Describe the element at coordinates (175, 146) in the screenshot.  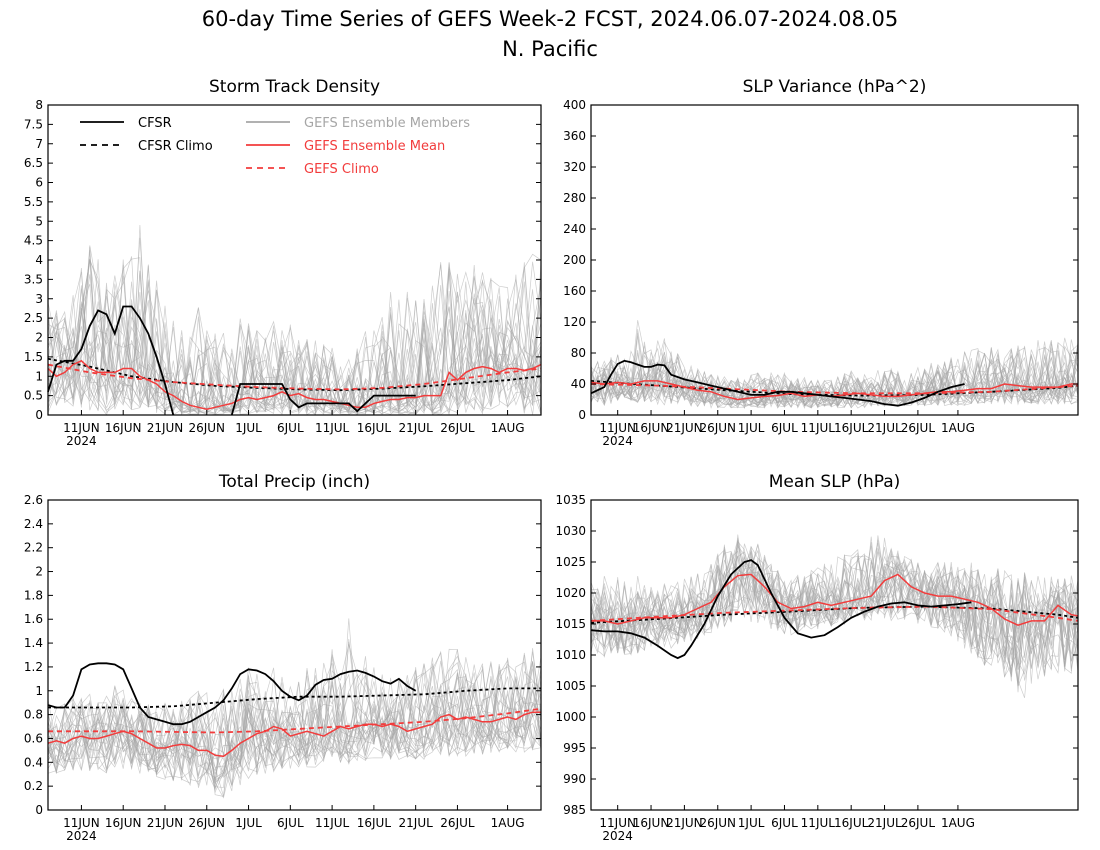
I see `legend-label-cfsr-climo: CFSR Climo` at that location.